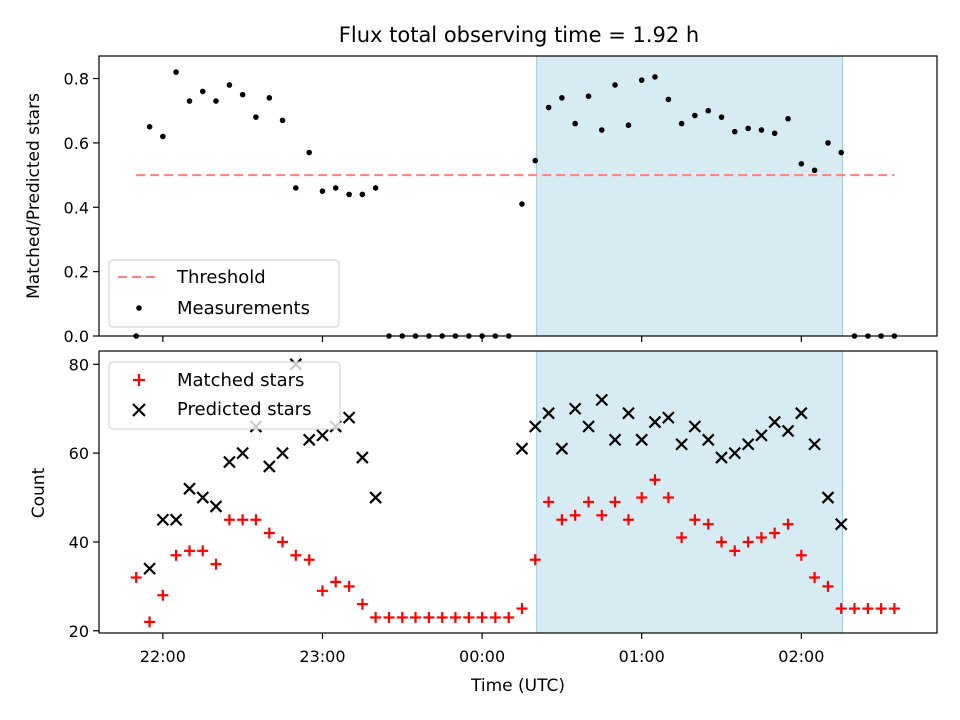 This screenshot has height=720, width=960. What do you see at coordinates (244, 409) in the screenshot?
I see `predicted-legend-label: Predicted stars` at bounding box center [244, 409].